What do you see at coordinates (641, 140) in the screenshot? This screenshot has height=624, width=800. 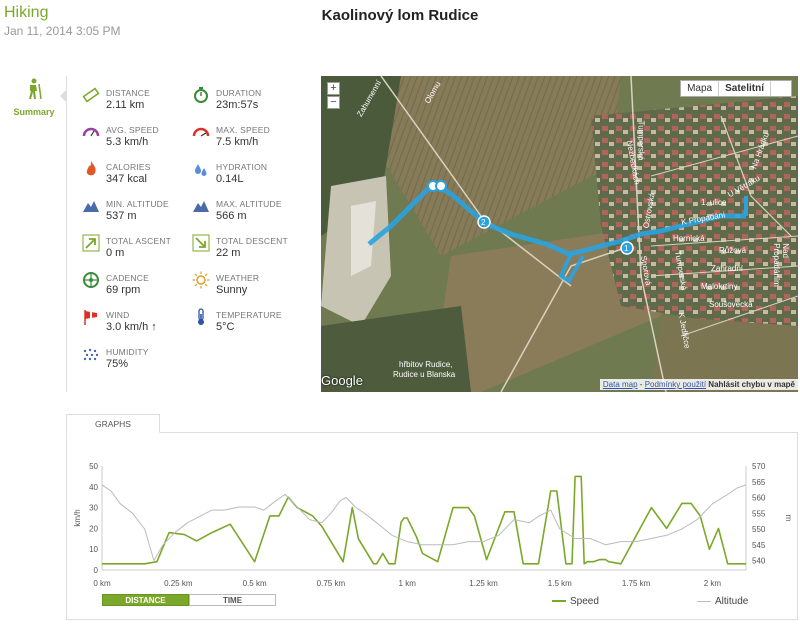 I see `map-label: Tumperská` at bounding box center [641, 140].